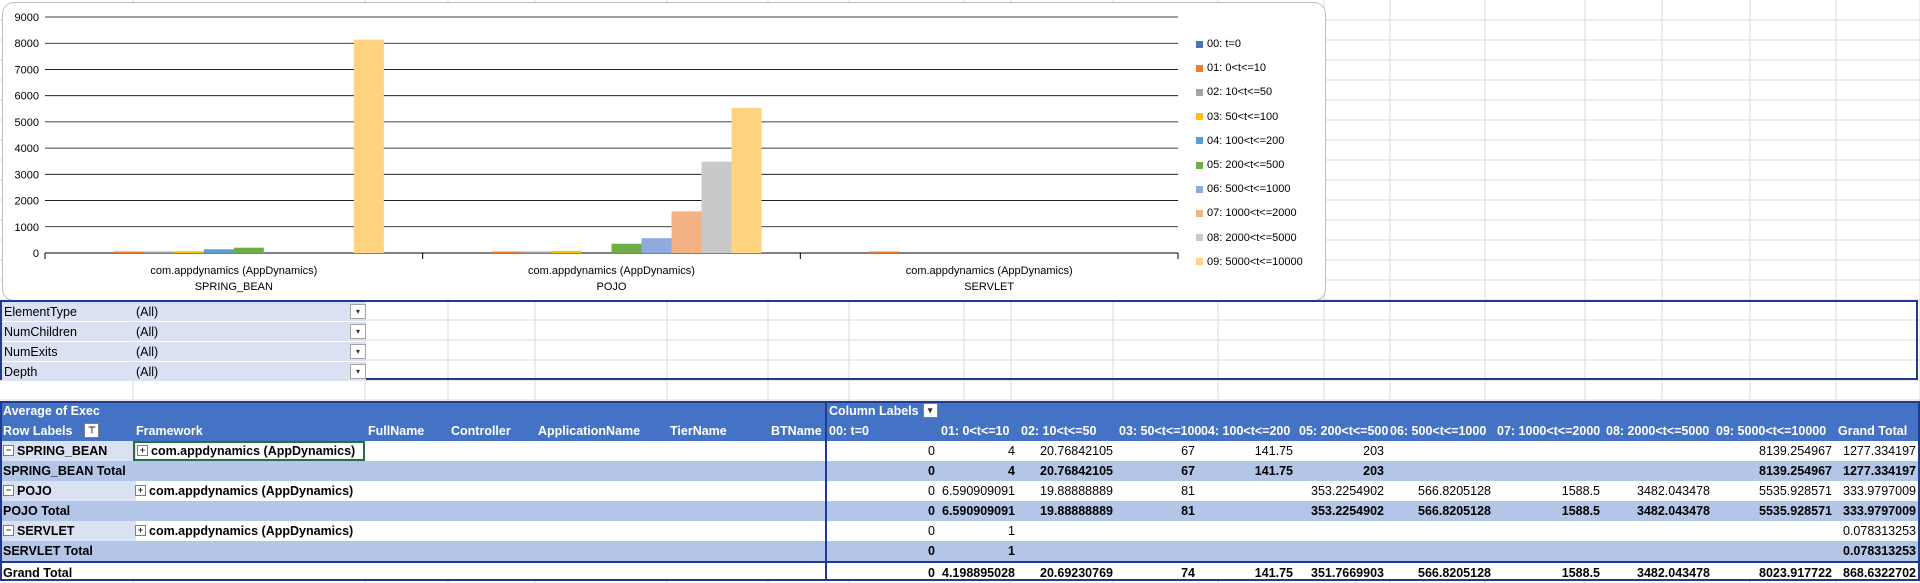  What do you see at coordinates (1160, 431) in the screenshot?
I see `column-header: 03: 50<t<=100` at bounding box center [1160, 431].